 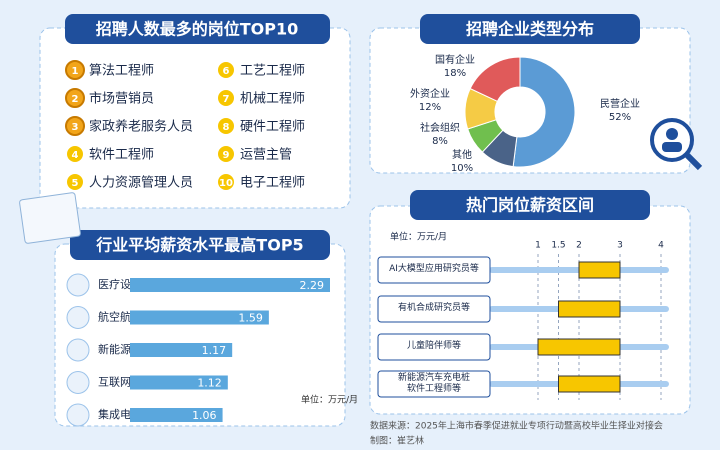 I want to click on rank-number: 2, so click(x=75, y=99).